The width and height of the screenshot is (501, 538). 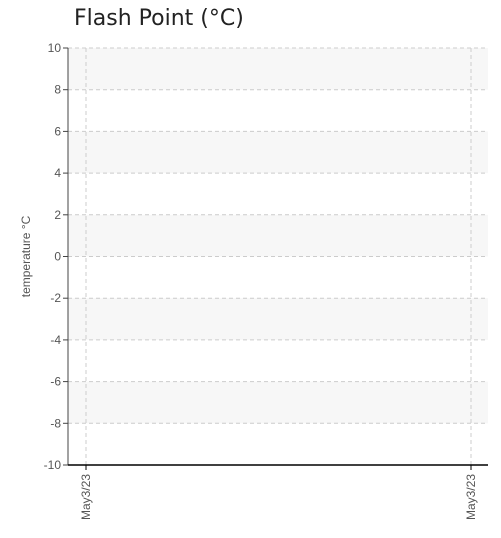 I want to click on y-axis-title: temperature °C, so click(x=26, y=256).